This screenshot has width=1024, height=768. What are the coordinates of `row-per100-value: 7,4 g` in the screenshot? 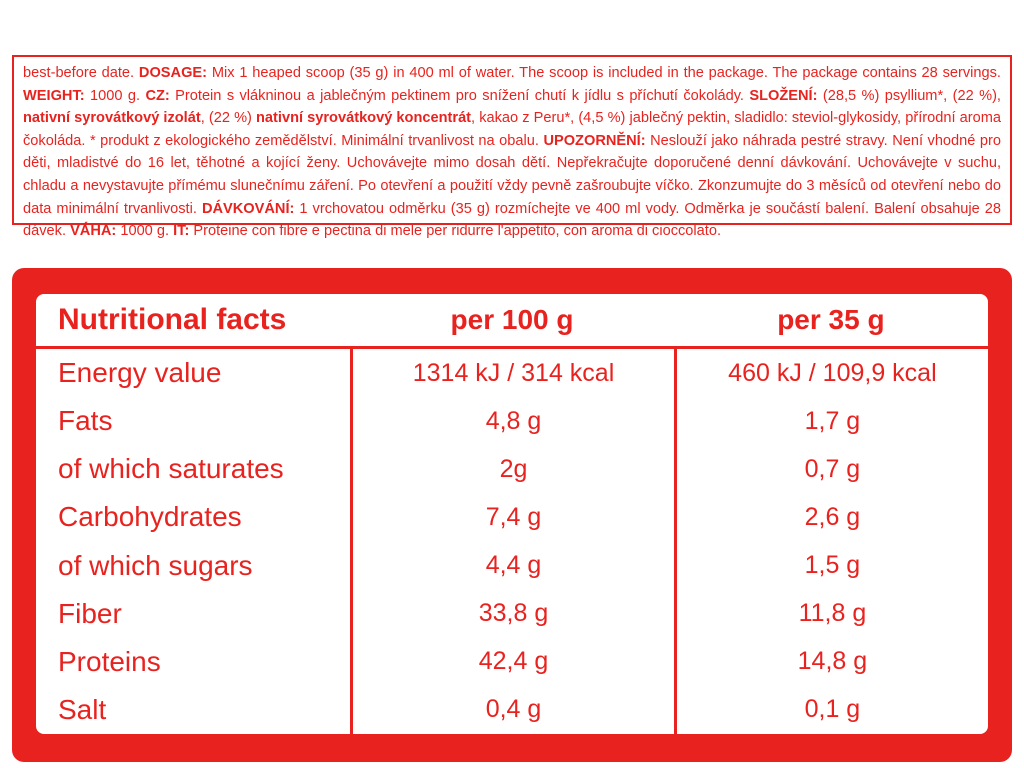 It's located at (512, 517).